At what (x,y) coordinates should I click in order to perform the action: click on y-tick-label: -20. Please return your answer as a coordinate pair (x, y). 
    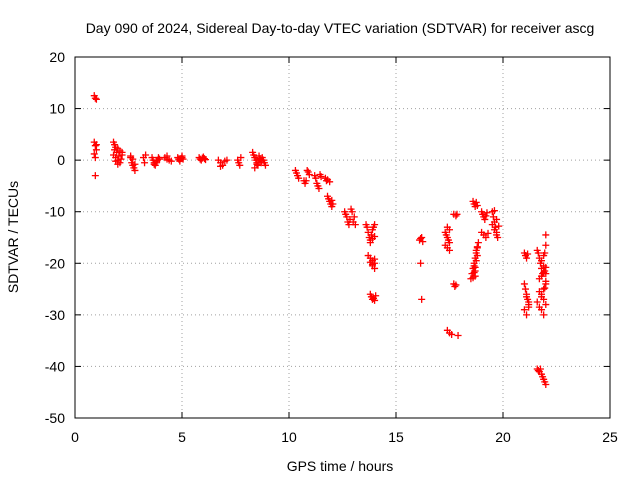
    Looking at the image, I should click on (55, 263).